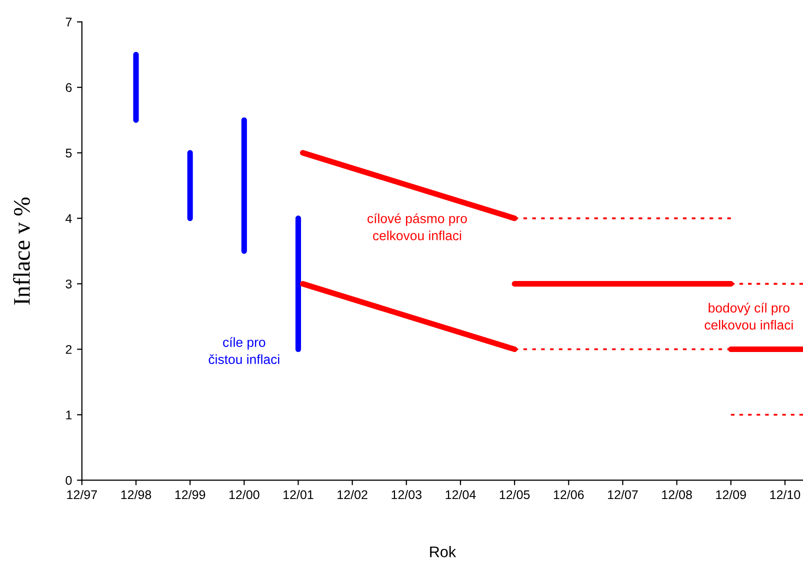 Image resolution: width=803 pixels, height=561 pixels. I want to click on y-tick-label: 0, so click(69, 480).